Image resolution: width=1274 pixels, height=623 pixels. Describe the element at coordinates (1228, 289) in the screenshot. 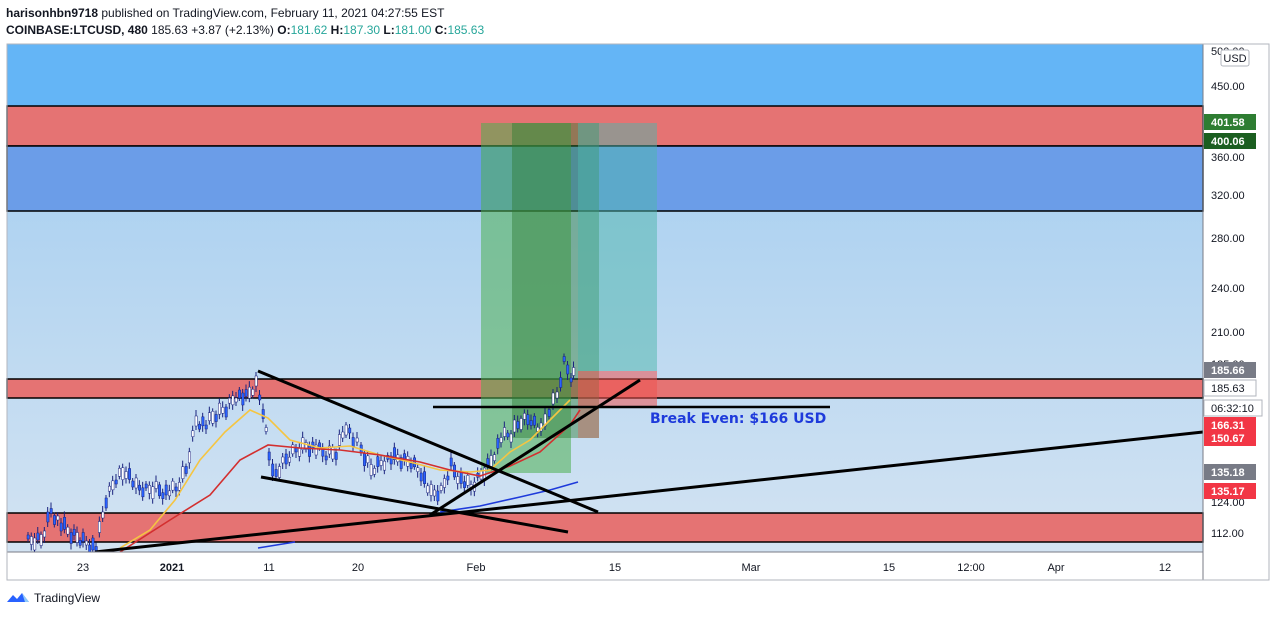

I see `price-tick-7: 240.00` at that location.